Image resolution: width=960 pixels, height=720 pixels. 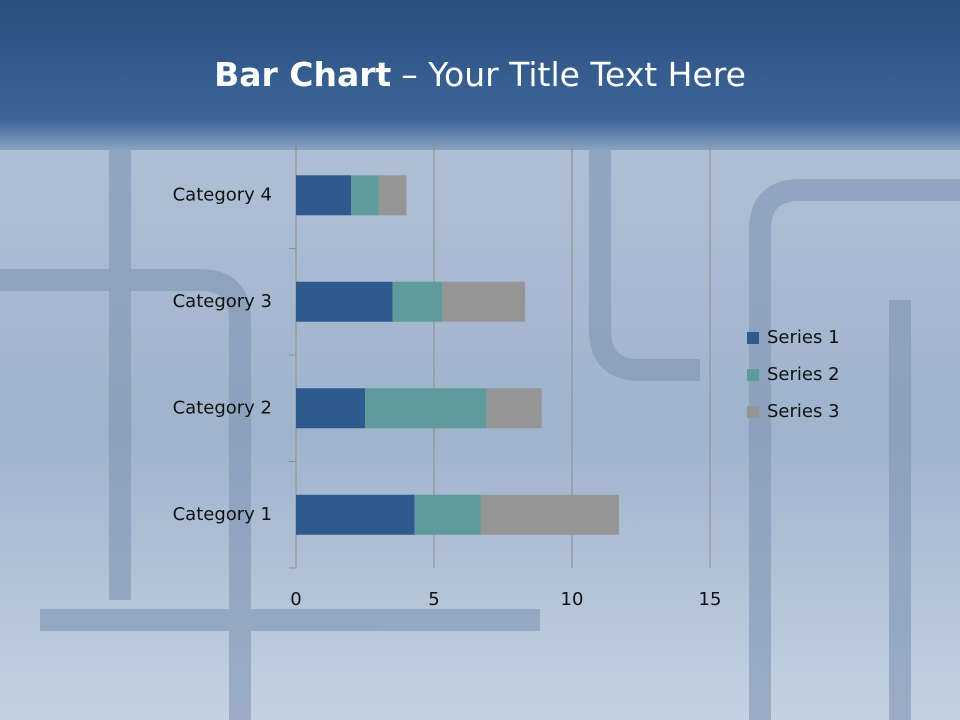 I want to click on x-tick-label: 10, so click(x=572, y=599).